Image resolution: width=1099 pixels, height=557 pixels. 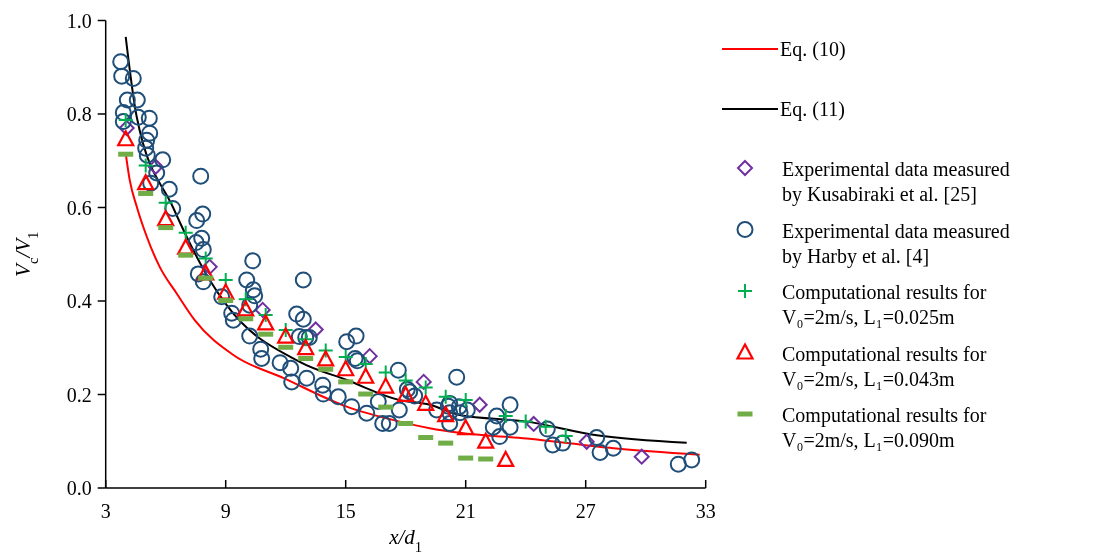 What do you see at coordinates (705, 511) in the screenshot?
I see `x-tick-label: 33` at bounding box center [705, 511].